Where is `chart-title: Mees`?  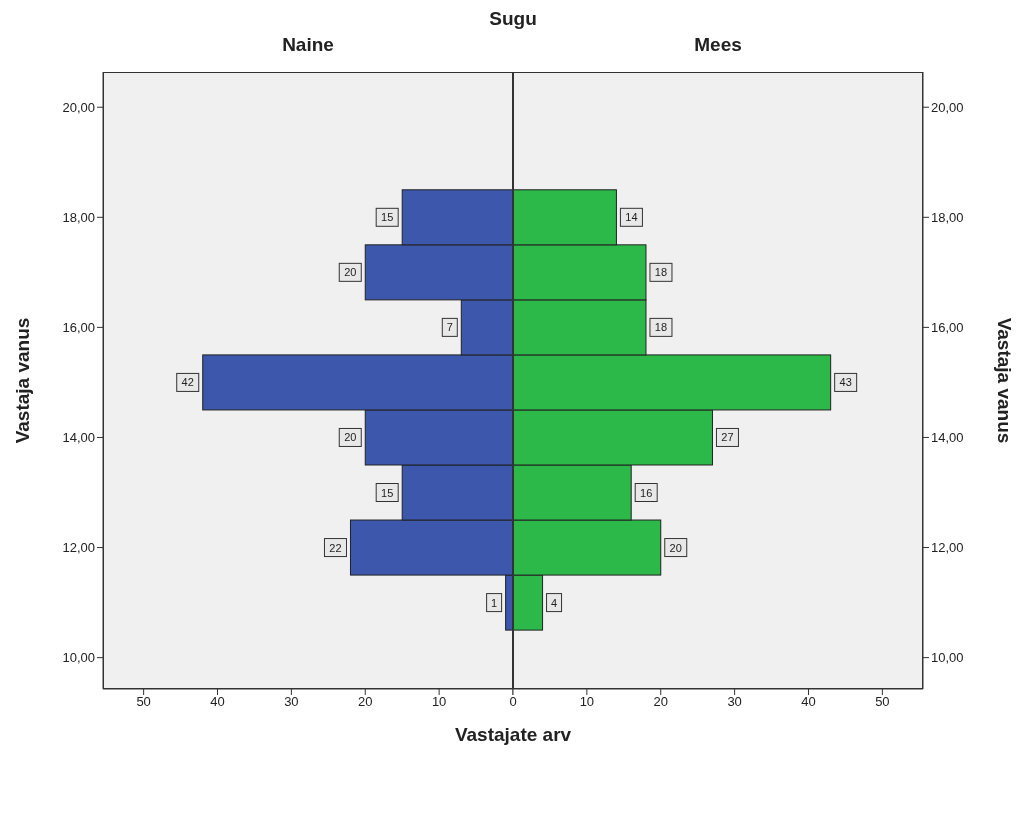
chart-title: Mees is located at coordinates (718, 45).